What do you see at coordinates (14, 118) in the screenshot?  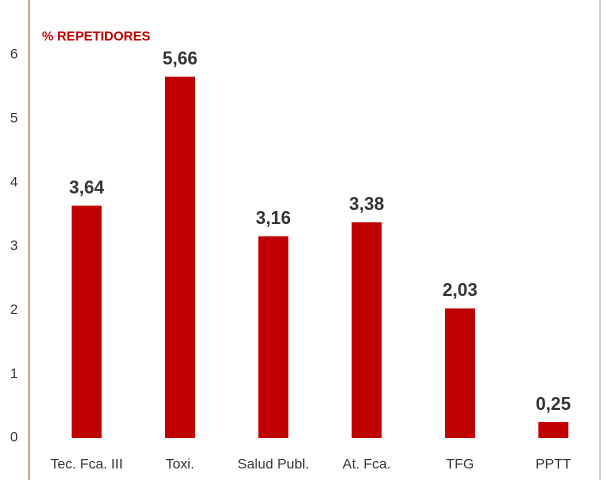 I see `y-tick-label: 5` at bounding box center [14, 118].